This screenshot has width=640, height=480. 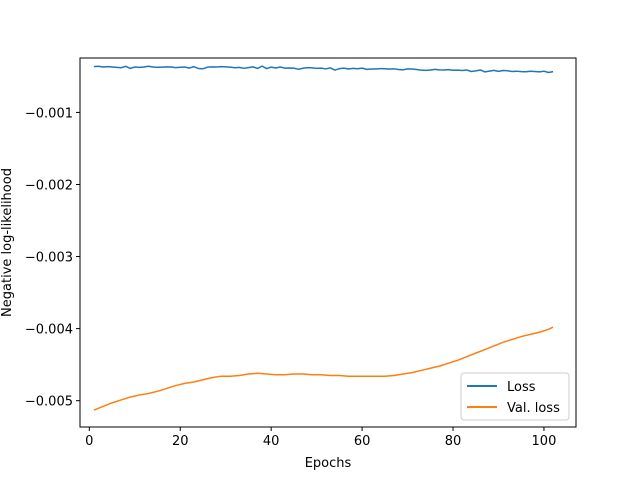 What do you see at coordinates (533, 408) in the screenshot?
I see `legend-label-val-loss: Val. loss` at bounding box center [533, 408].